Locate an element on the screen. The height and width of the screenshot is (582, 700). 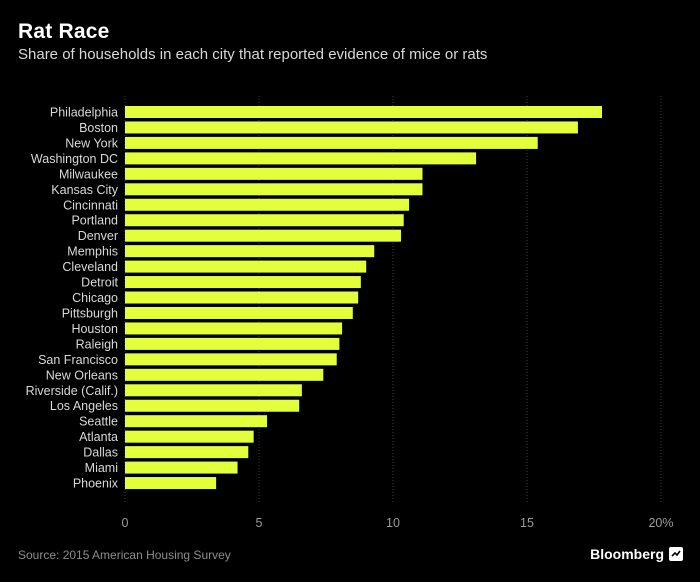
bloomberg-logo-icon is located at coordinates (676, 554).